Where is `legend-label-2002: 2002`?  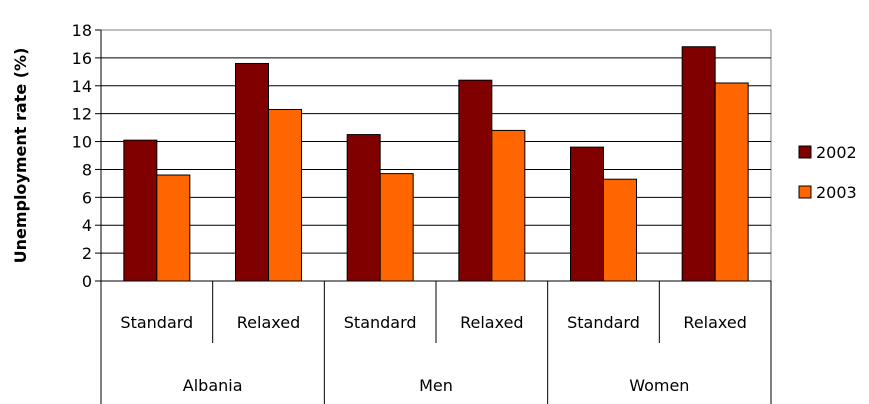
legend-label-2002: 2002 is located at coordinates (836, 152).